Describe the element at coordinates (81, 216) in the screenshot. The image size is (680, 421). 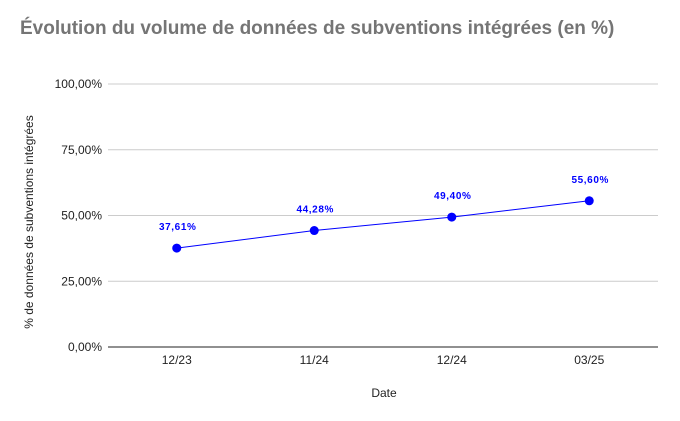
I see `y-tick-label: 50,00%` at that location.